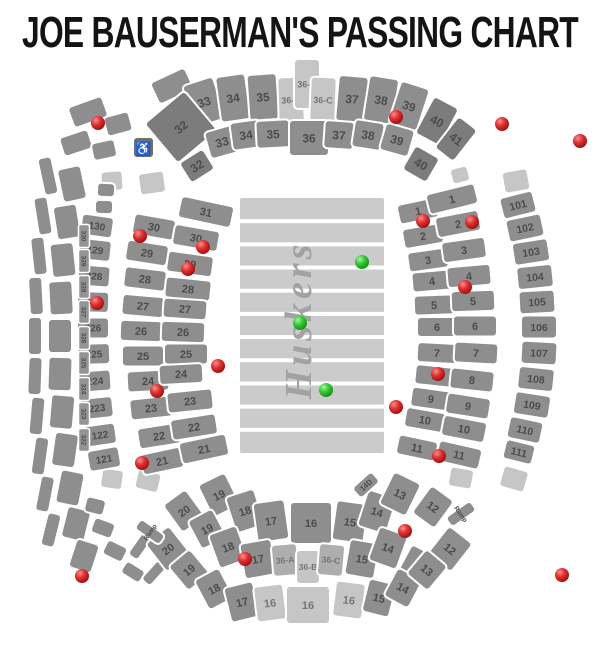 The width and height of the screenshot is (600, 646). What do you see at coordinates (168, 549) in the screenshot?
I see `section-label: 20` at bounding box center [168, 549].